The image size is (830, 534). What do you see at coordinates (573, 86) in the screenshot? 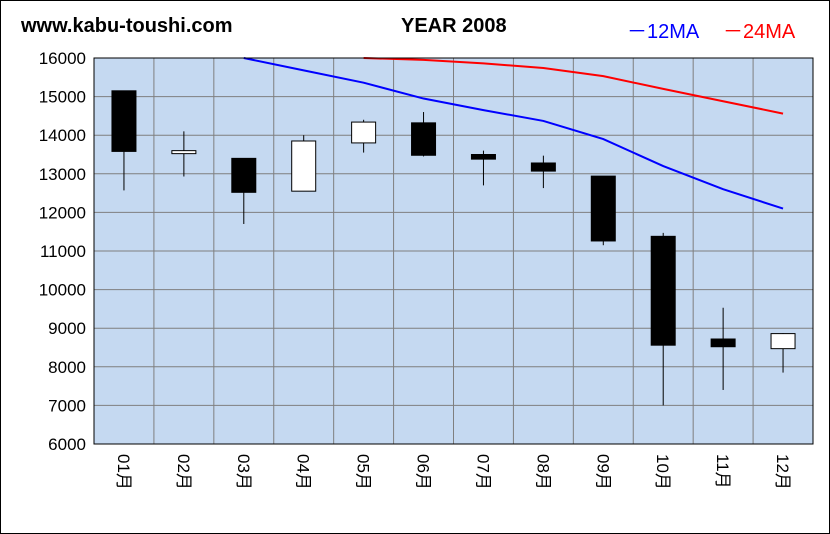
I see `ma-line-24ma` at bounding box center [573, 86].